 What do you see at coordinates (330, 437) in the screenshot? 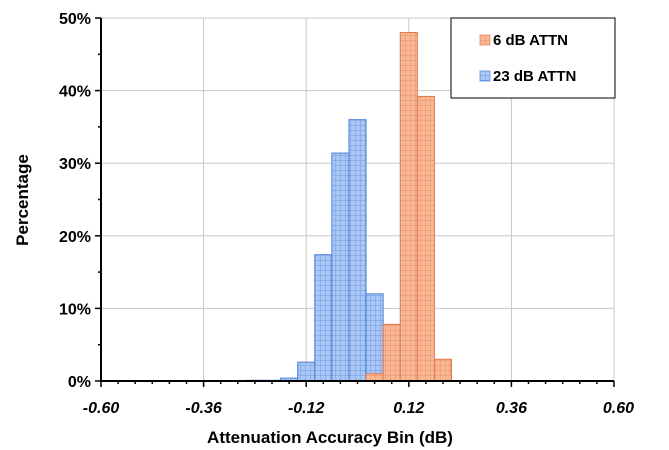
I see `x-axis-title: Attenuation Accuracy Bin (dB)` at bounding box center [330, 437].